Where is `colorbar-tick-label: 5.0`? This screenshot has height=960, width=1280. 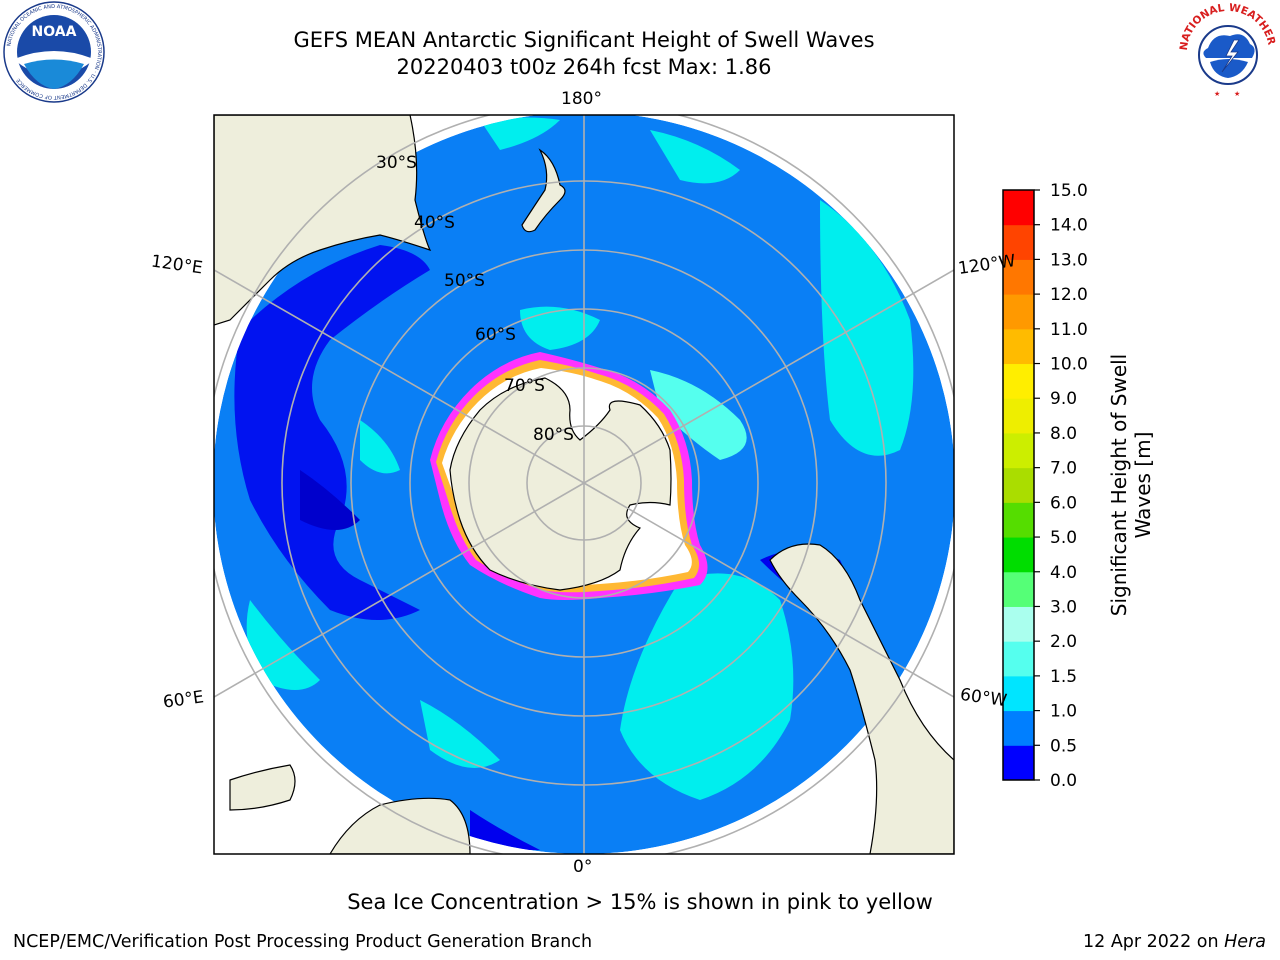
colorbar-tick-label: 5.0 is located at coordinates (1063, 538).